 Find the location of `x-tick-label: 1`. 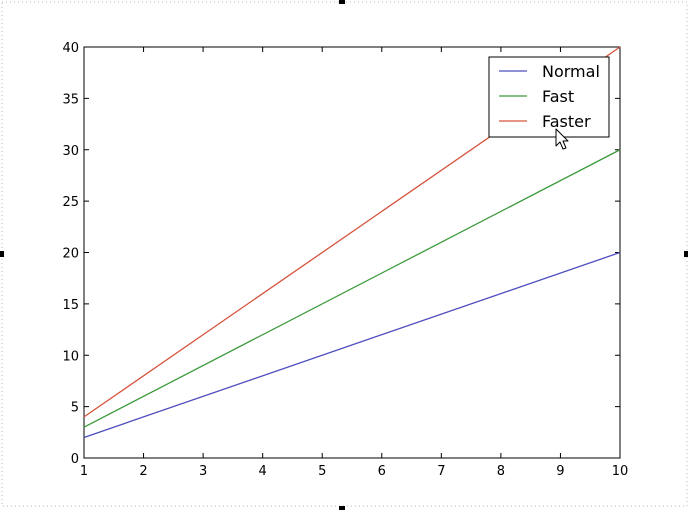

x-tick-label: 1 is located at coordinates (84, 471).